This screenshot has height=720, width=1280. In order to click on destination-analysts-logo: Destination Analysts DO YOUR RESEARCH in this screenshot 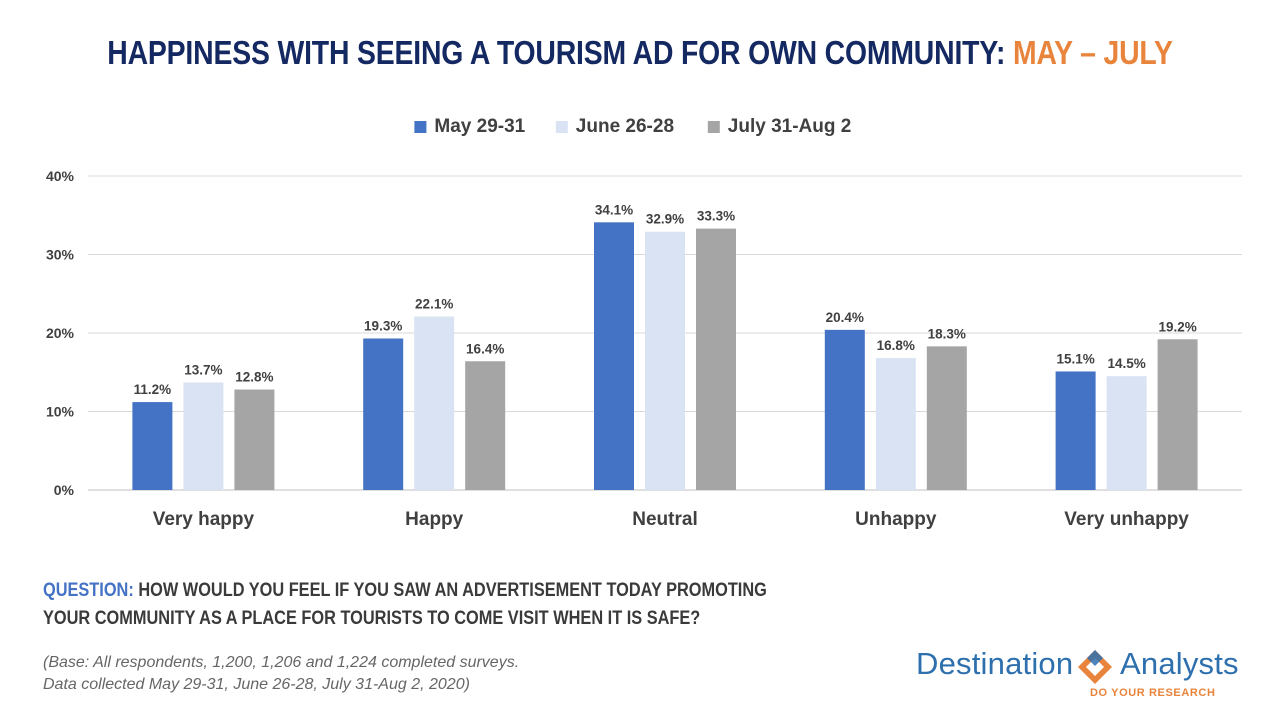, I will do `click(1084, 673)`.